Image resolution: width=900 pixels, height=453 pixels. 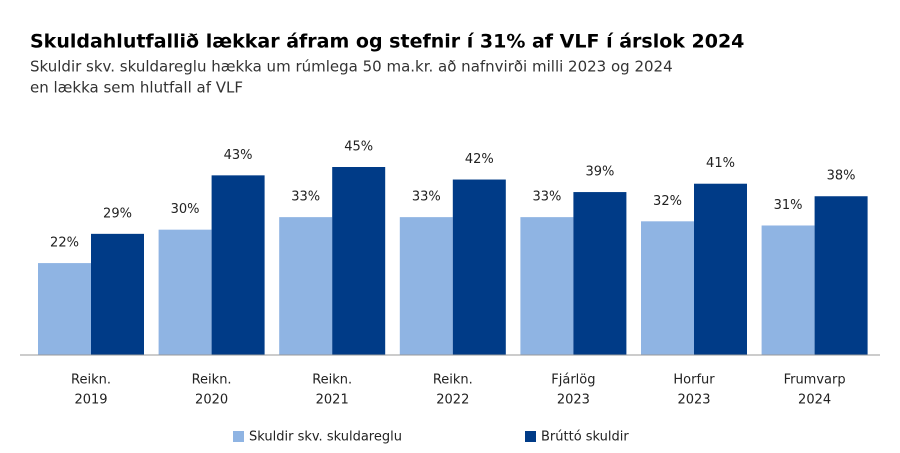 What do you see at coordinates (667, 201) in the screenshot?
I see `data-label: 32%` at bounding box center [667, 201].